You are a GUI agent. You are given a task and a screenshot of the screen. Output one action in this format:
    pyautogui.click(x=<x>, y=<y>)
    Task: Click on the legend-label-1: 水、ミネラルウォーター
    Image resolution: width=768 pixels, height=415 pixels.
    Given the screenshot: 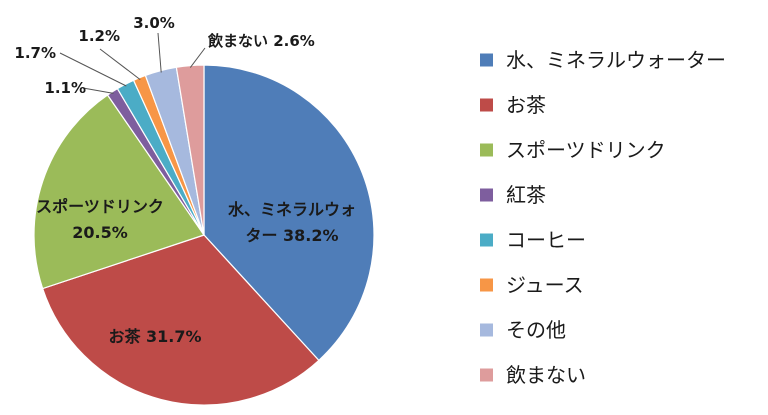 What is the action you would take?
    pyautogui.click(x=616, y=60)
    